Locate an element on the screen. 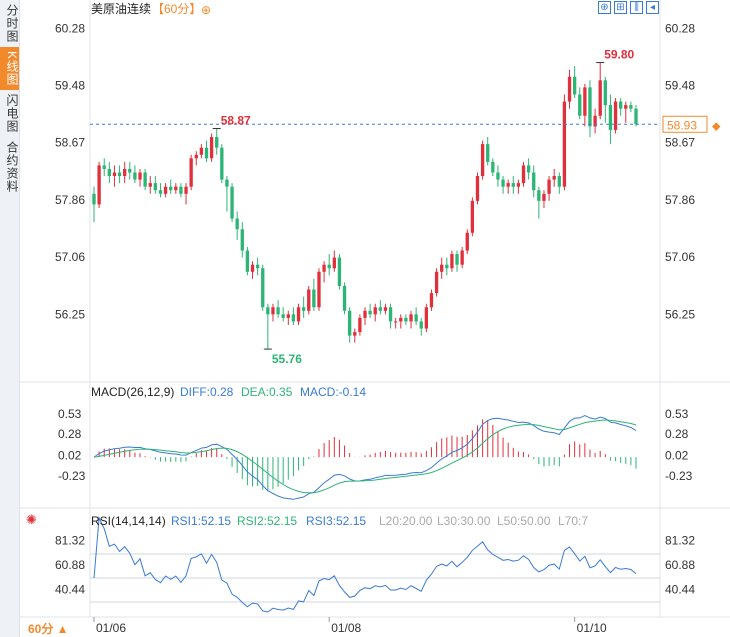 Image resolution: width=730 pixels, height=637 pixels. price-tick-right: 58.67 is located at coordinates (680, 143).